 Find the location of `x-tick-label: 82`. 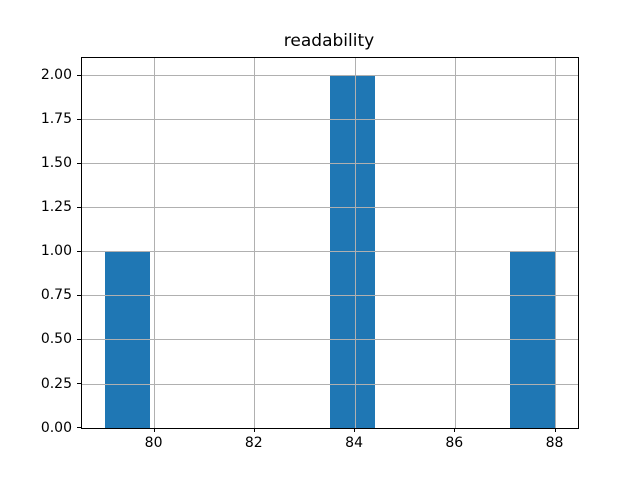

x-tick-label: 82 is located at coordinates (253, 443).